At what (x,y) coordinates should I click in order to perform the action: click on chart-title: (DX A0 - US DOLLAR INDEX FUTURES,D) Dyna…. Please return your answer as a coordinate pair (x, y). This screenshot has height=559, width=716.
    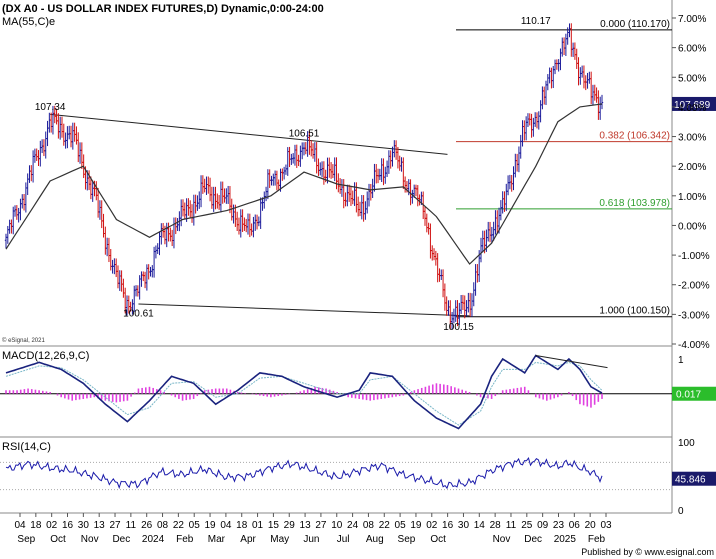
    Looking at the image, I should click on (163, 9).